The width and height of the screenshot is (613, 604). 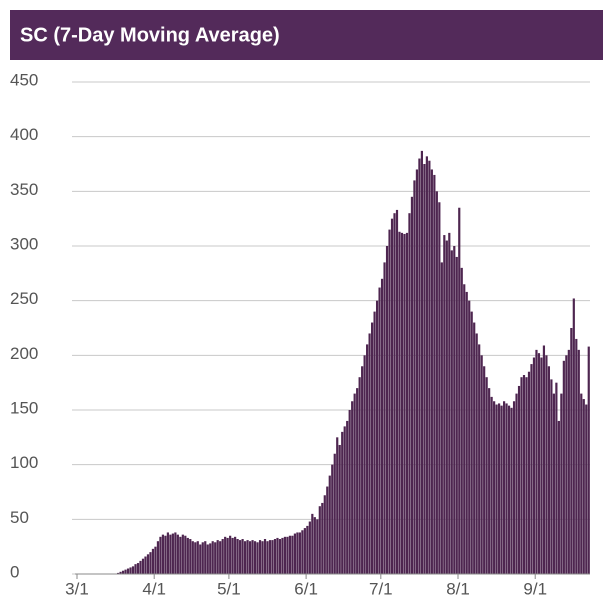 What do you see at coordinates (24, 189) in the screenshot?
I see `y-tick-label: 350` at bounding box center [24, 189].